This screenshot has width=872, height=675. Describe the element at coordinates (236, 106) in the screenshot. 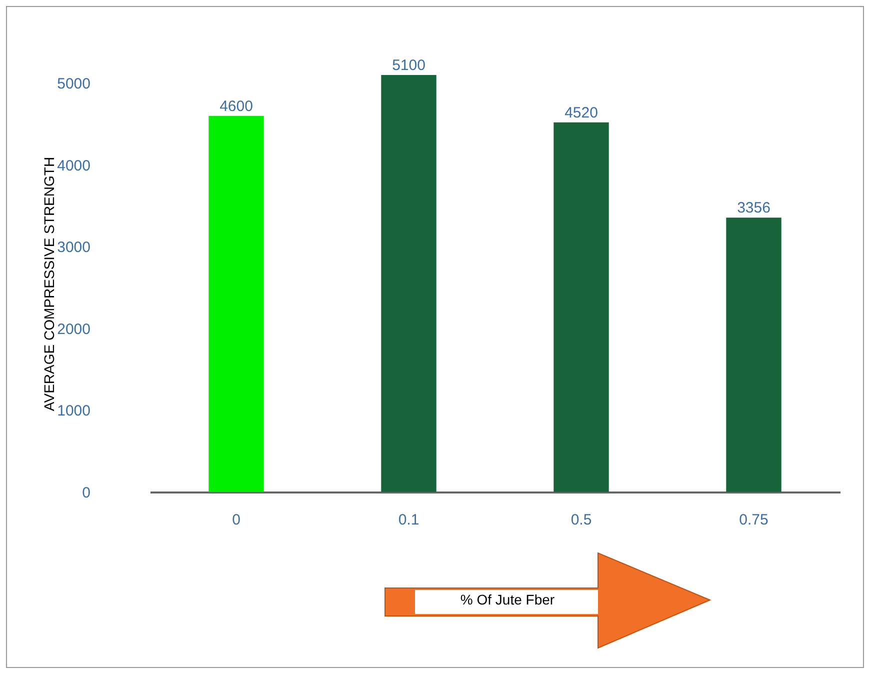

I see `data-label: 4600` at that location.